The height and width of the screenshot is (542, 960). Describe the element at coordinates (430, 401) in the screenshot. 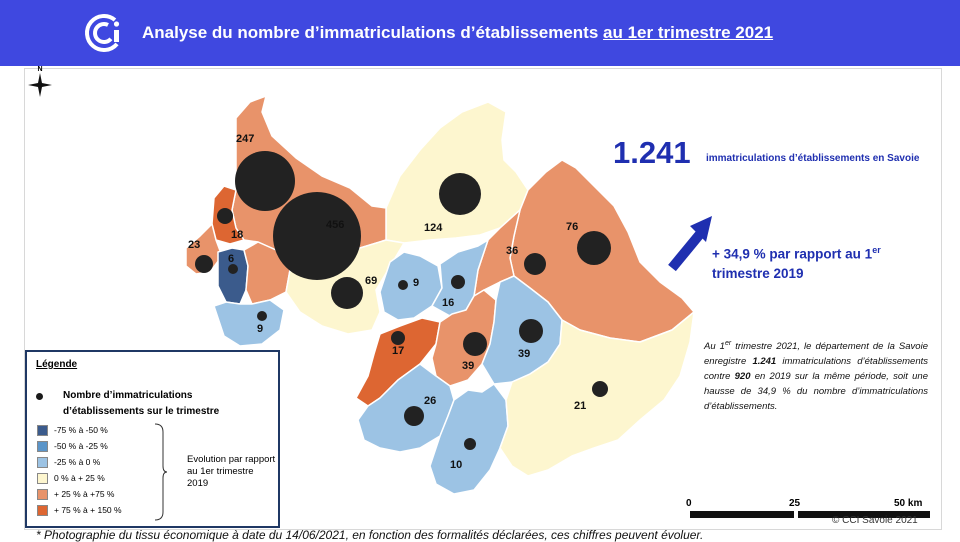

I see `value-26: 26` at that location.